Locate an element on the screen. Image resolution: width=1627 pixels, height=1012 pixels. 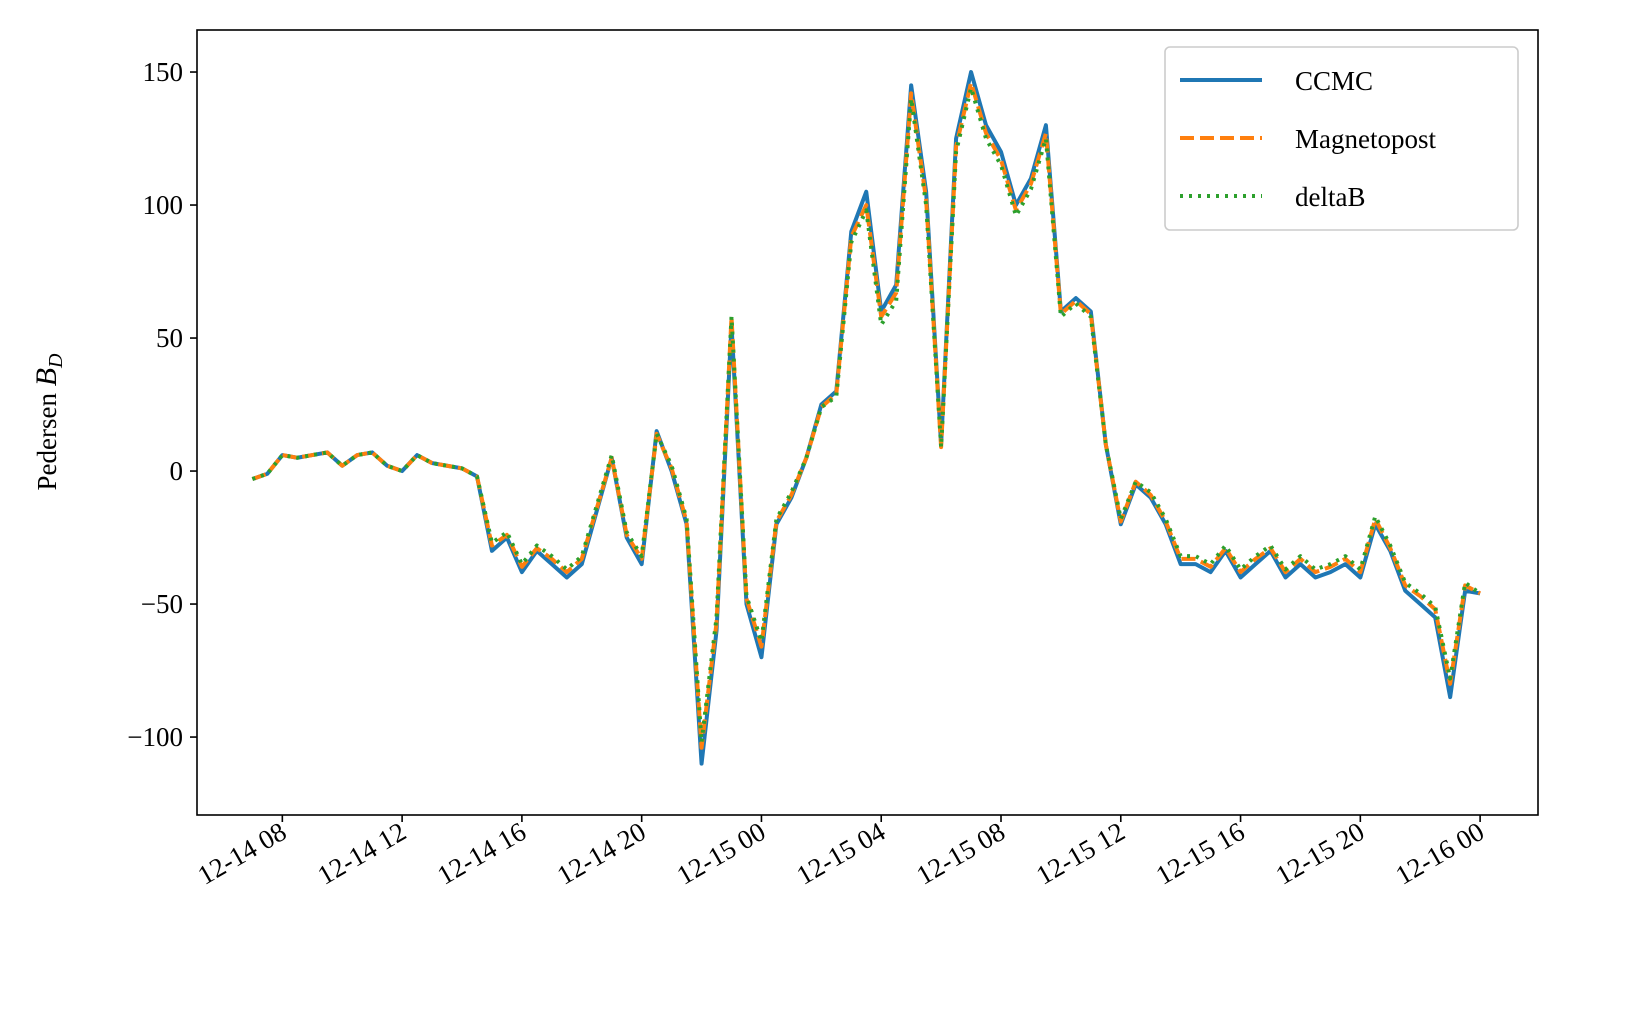
y-axis-label: Pedersen BD is located at coordinates (48, 422).